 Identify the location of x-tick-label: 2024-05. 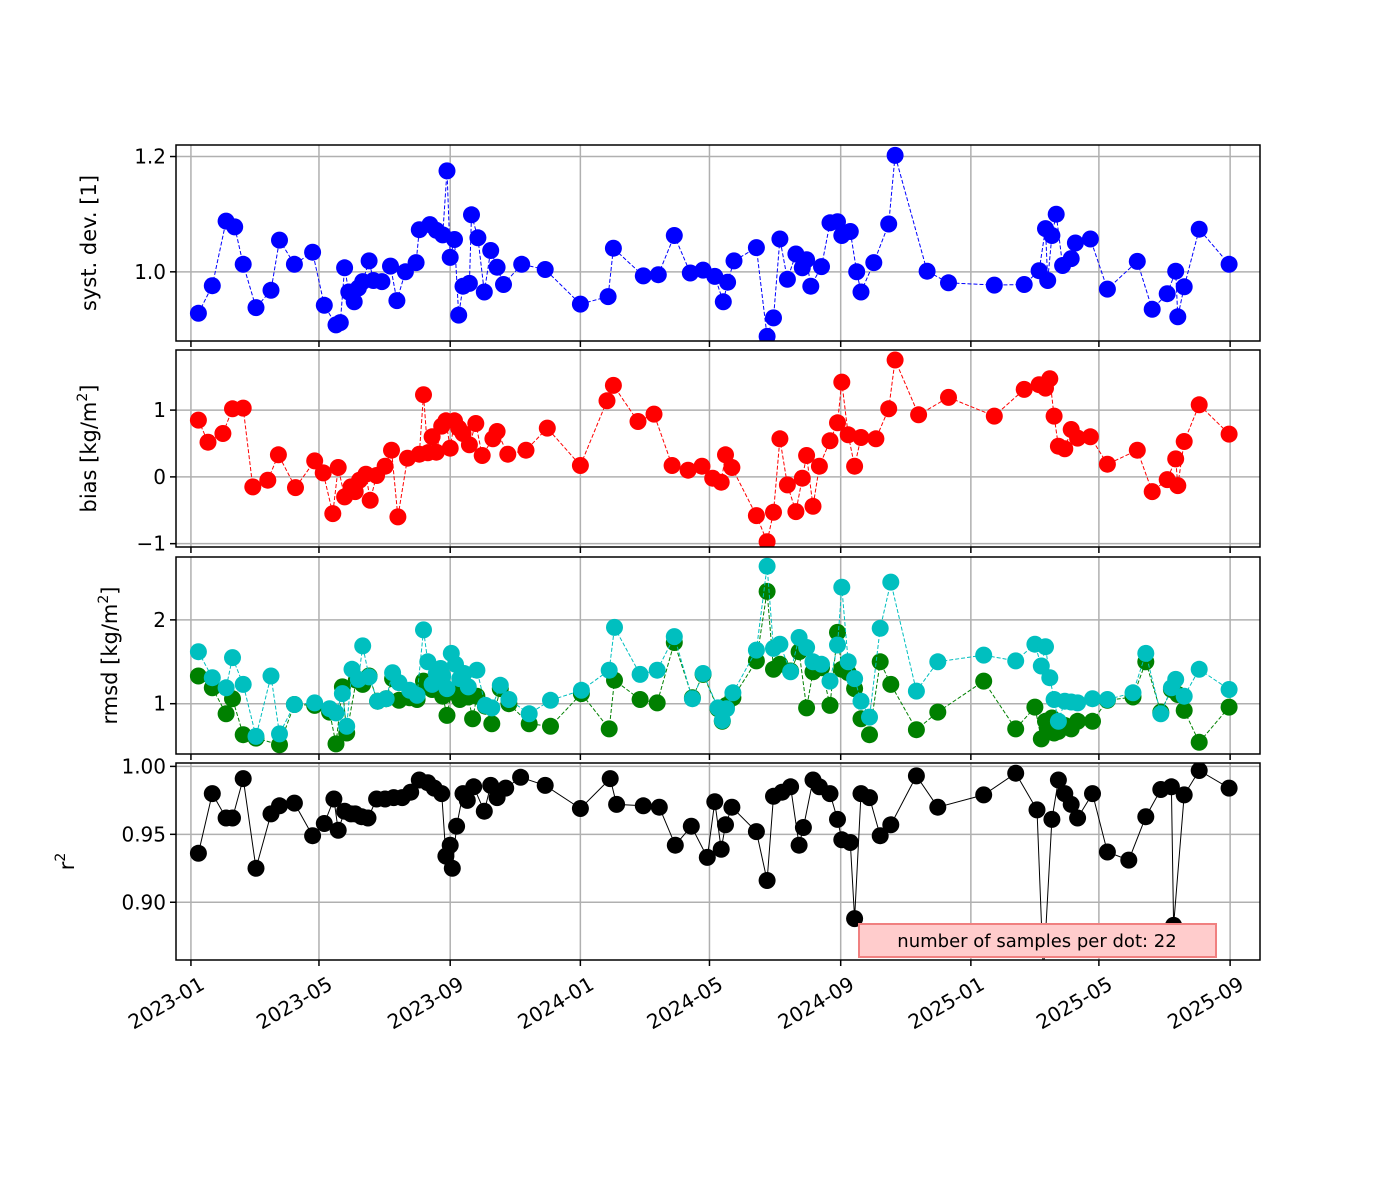
(685, 1003).